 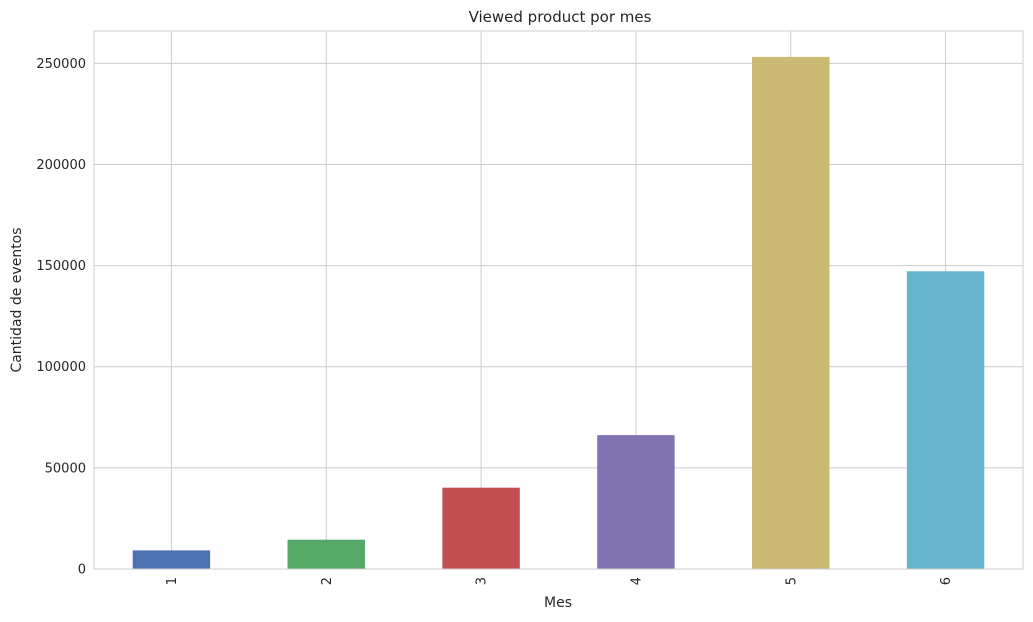 What do you see at coordinates (61, 367) in the screenshot?
I see `y-tick-label: 100000` at bounding box center [61, 367].